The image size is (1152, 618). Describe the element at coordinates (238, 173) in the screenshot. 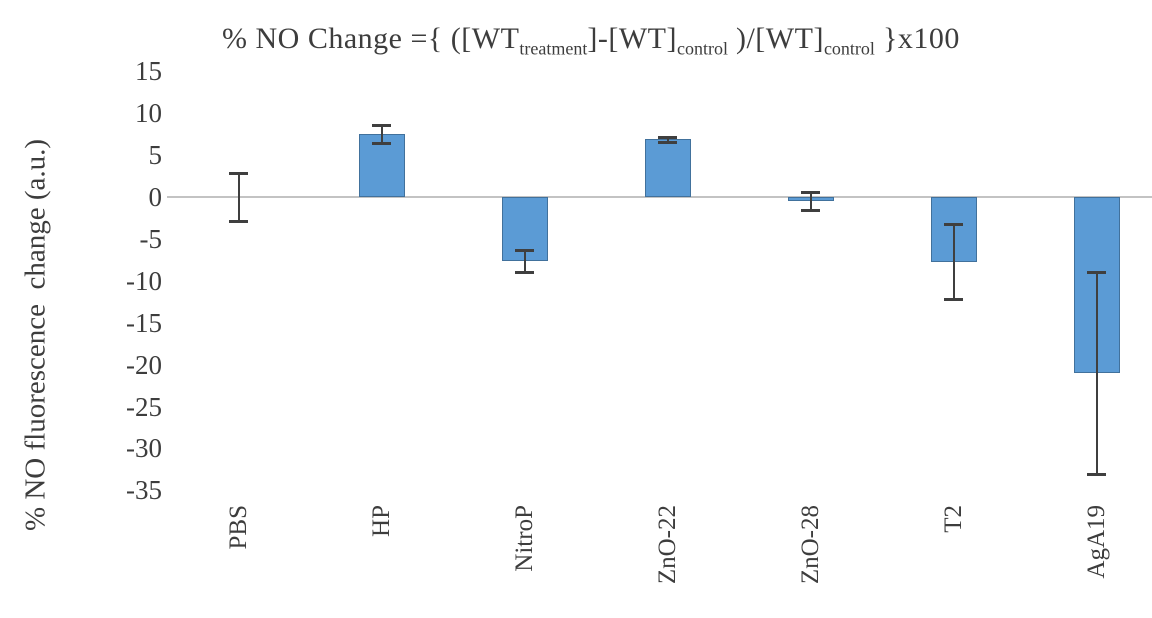

I see `error-bar-cap-top-PBS` at that location.